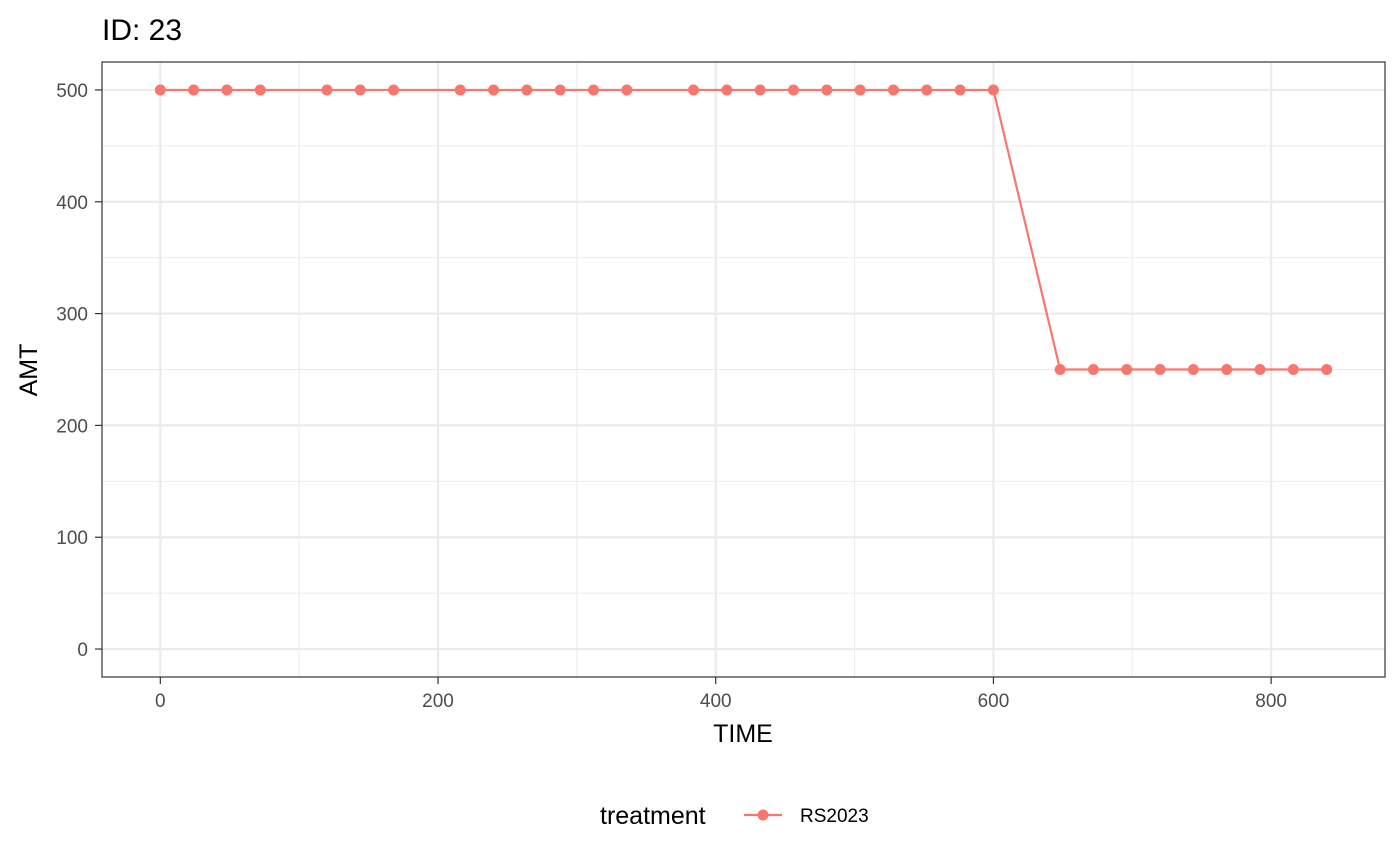 This screenshot has width=1400, height=866. I want to click on y-tick-label: 100, so click(72, 538).